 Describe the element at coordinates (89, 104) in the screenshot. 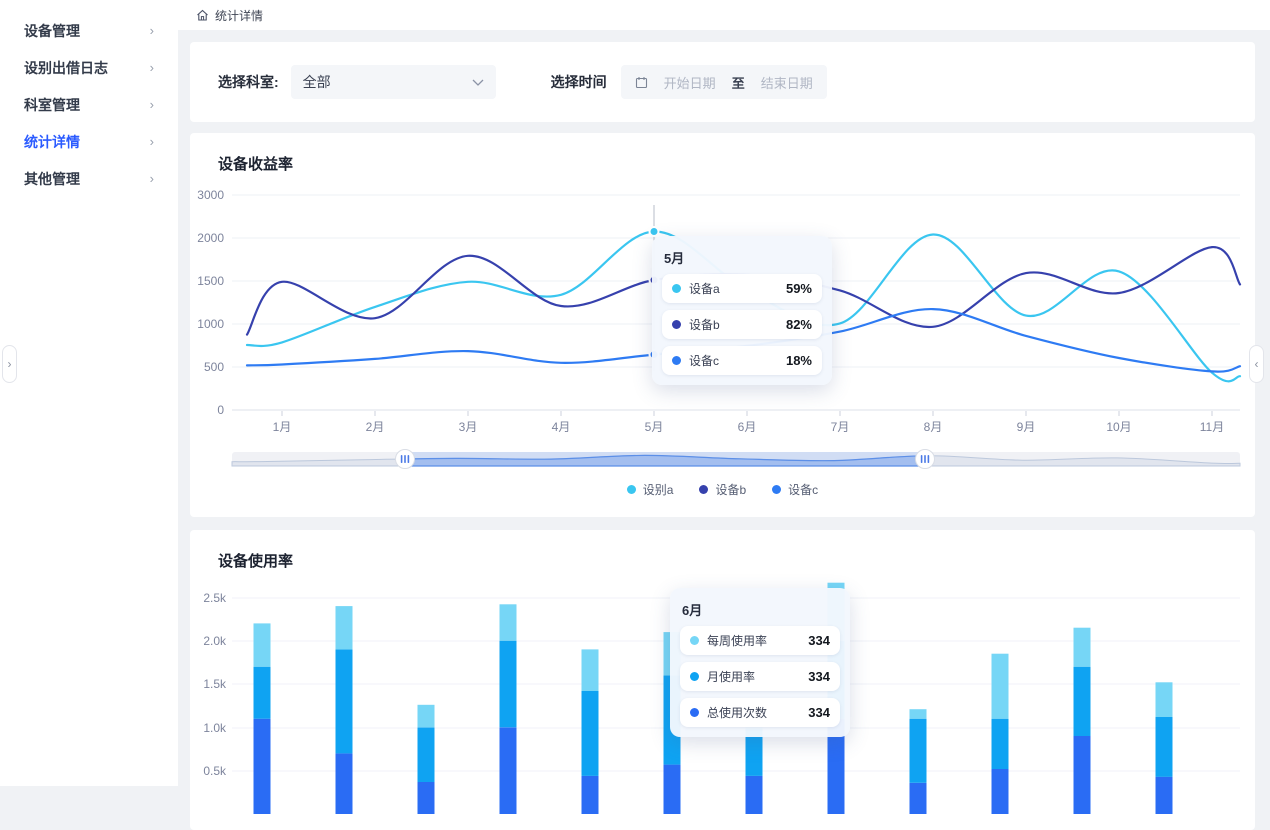

I see `sidebar-item-department-management: 科室管理 ›` at that location.